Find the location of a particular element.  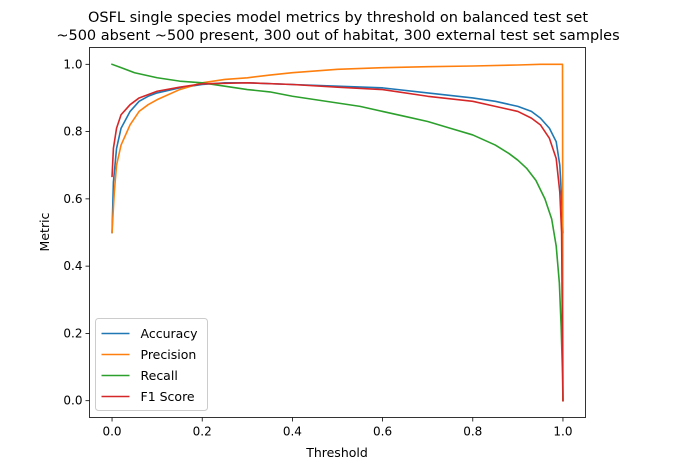

x-tick-label: 0.6 is located at coordinates (382, 432).